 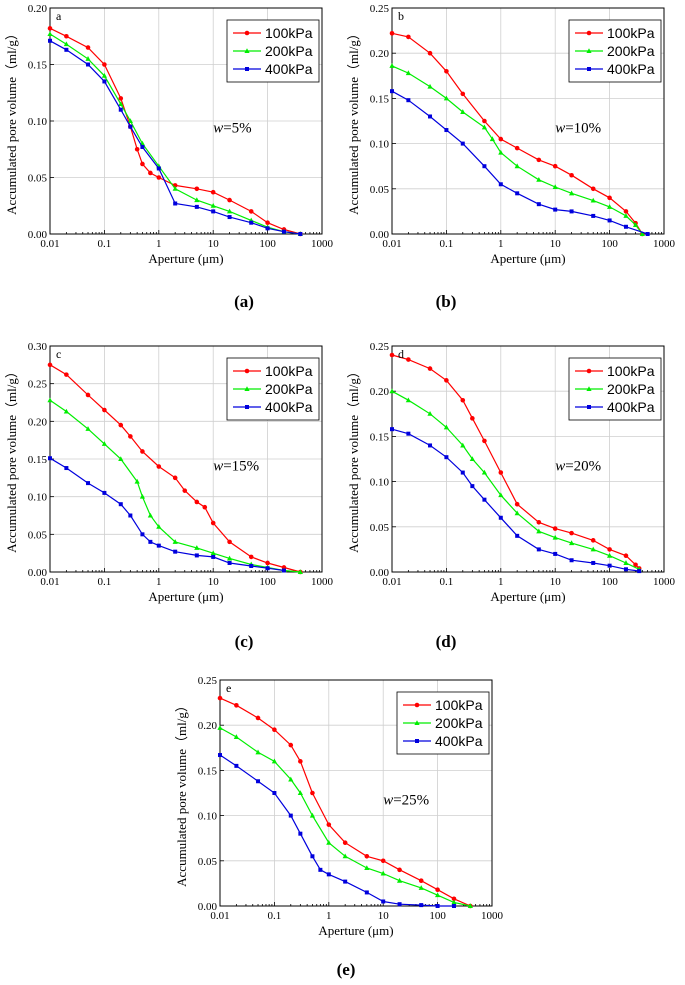 What do you see at coordinates (228, 688) in the screenshot?
I see `panel-letter: e` at bounding box center [228, 688].